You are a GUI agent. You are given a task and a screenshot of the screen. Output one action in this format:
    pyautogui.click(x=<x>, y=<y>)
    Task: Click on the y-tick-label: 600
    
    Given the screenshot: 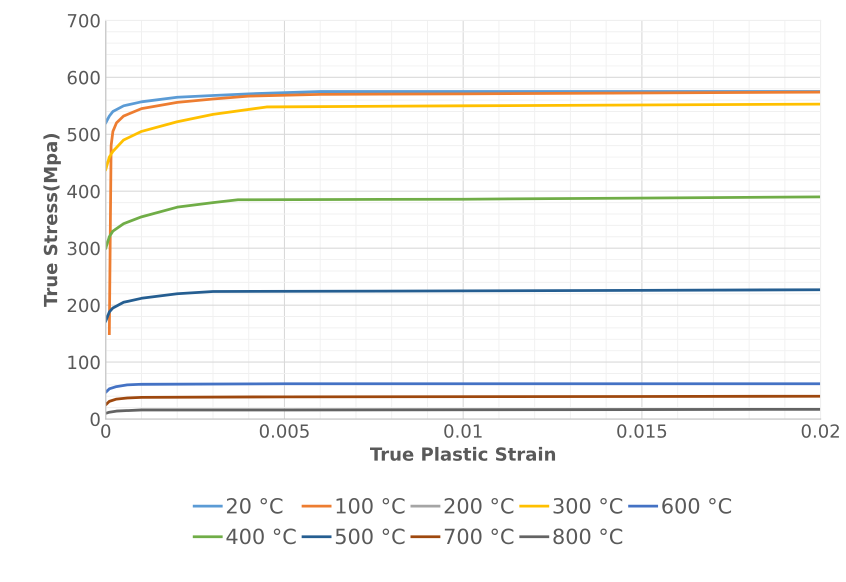 What is the action you would take?
    pyautogui.click(x=84, y=77)
    